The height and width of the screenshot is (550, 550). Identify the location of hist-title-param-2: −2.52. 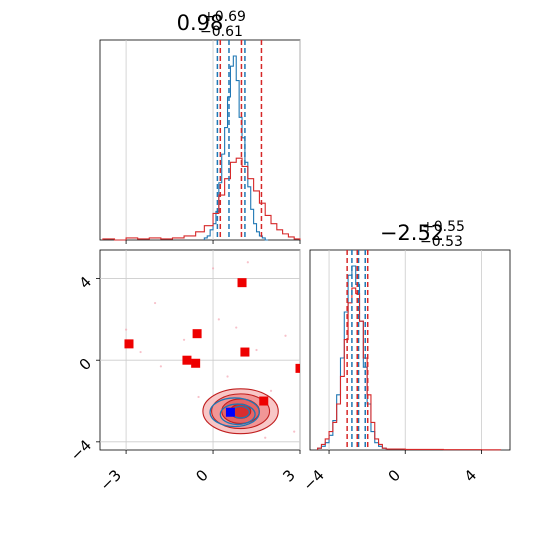
(412, 233).